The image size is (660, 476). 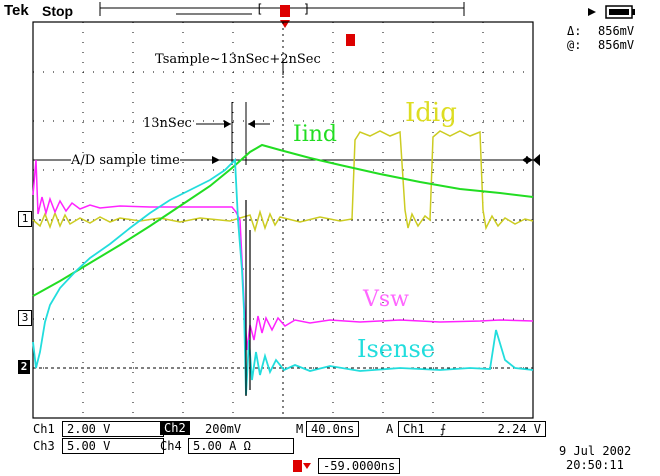 I want to click on trigger-offset-icon, so click(x=297, y=466).